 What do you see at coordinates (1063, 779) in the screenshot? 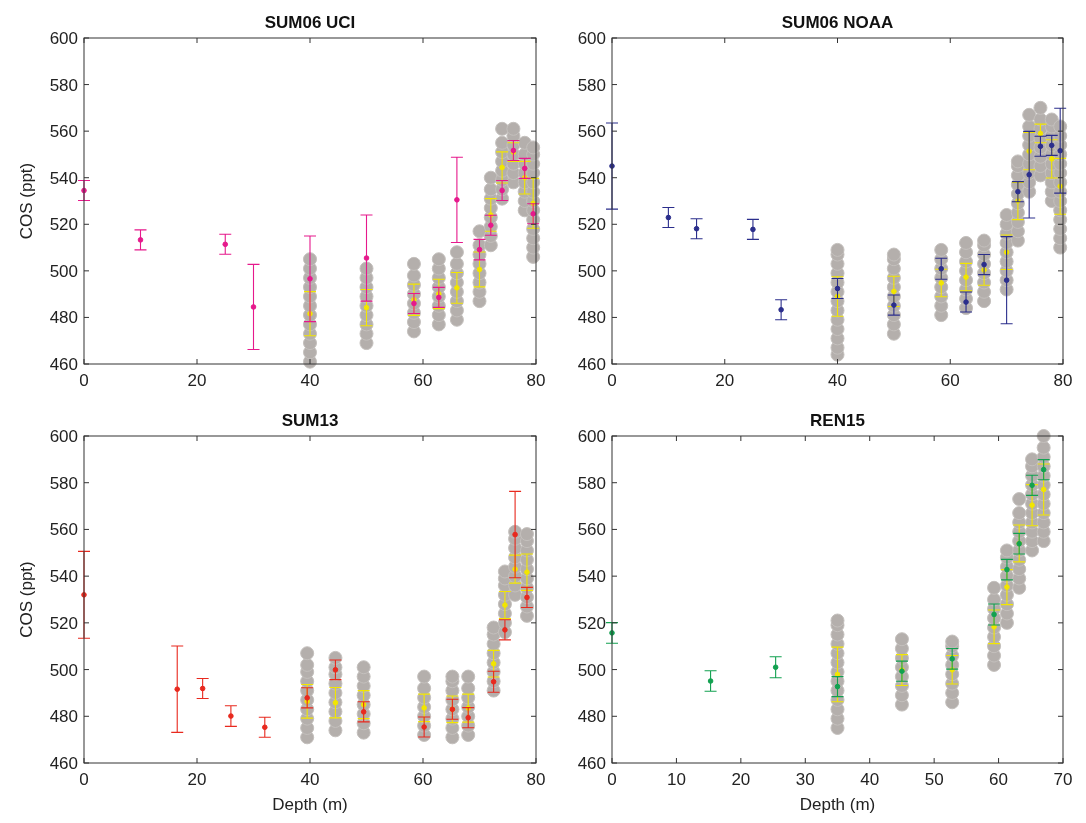
I see `x-tick-label: 70` at bounding box center [1063, 779].